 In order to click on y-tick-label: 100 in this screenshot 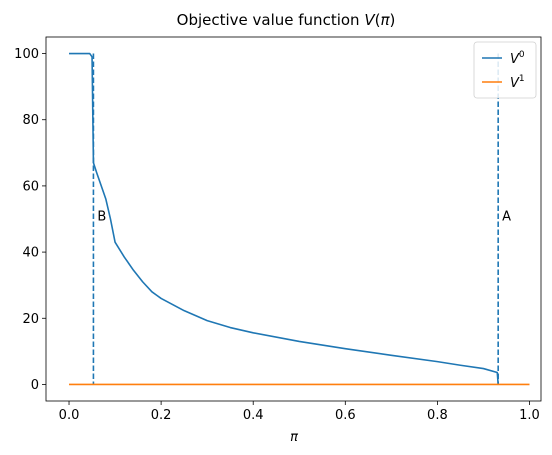, I will do `click(26, 54)`.